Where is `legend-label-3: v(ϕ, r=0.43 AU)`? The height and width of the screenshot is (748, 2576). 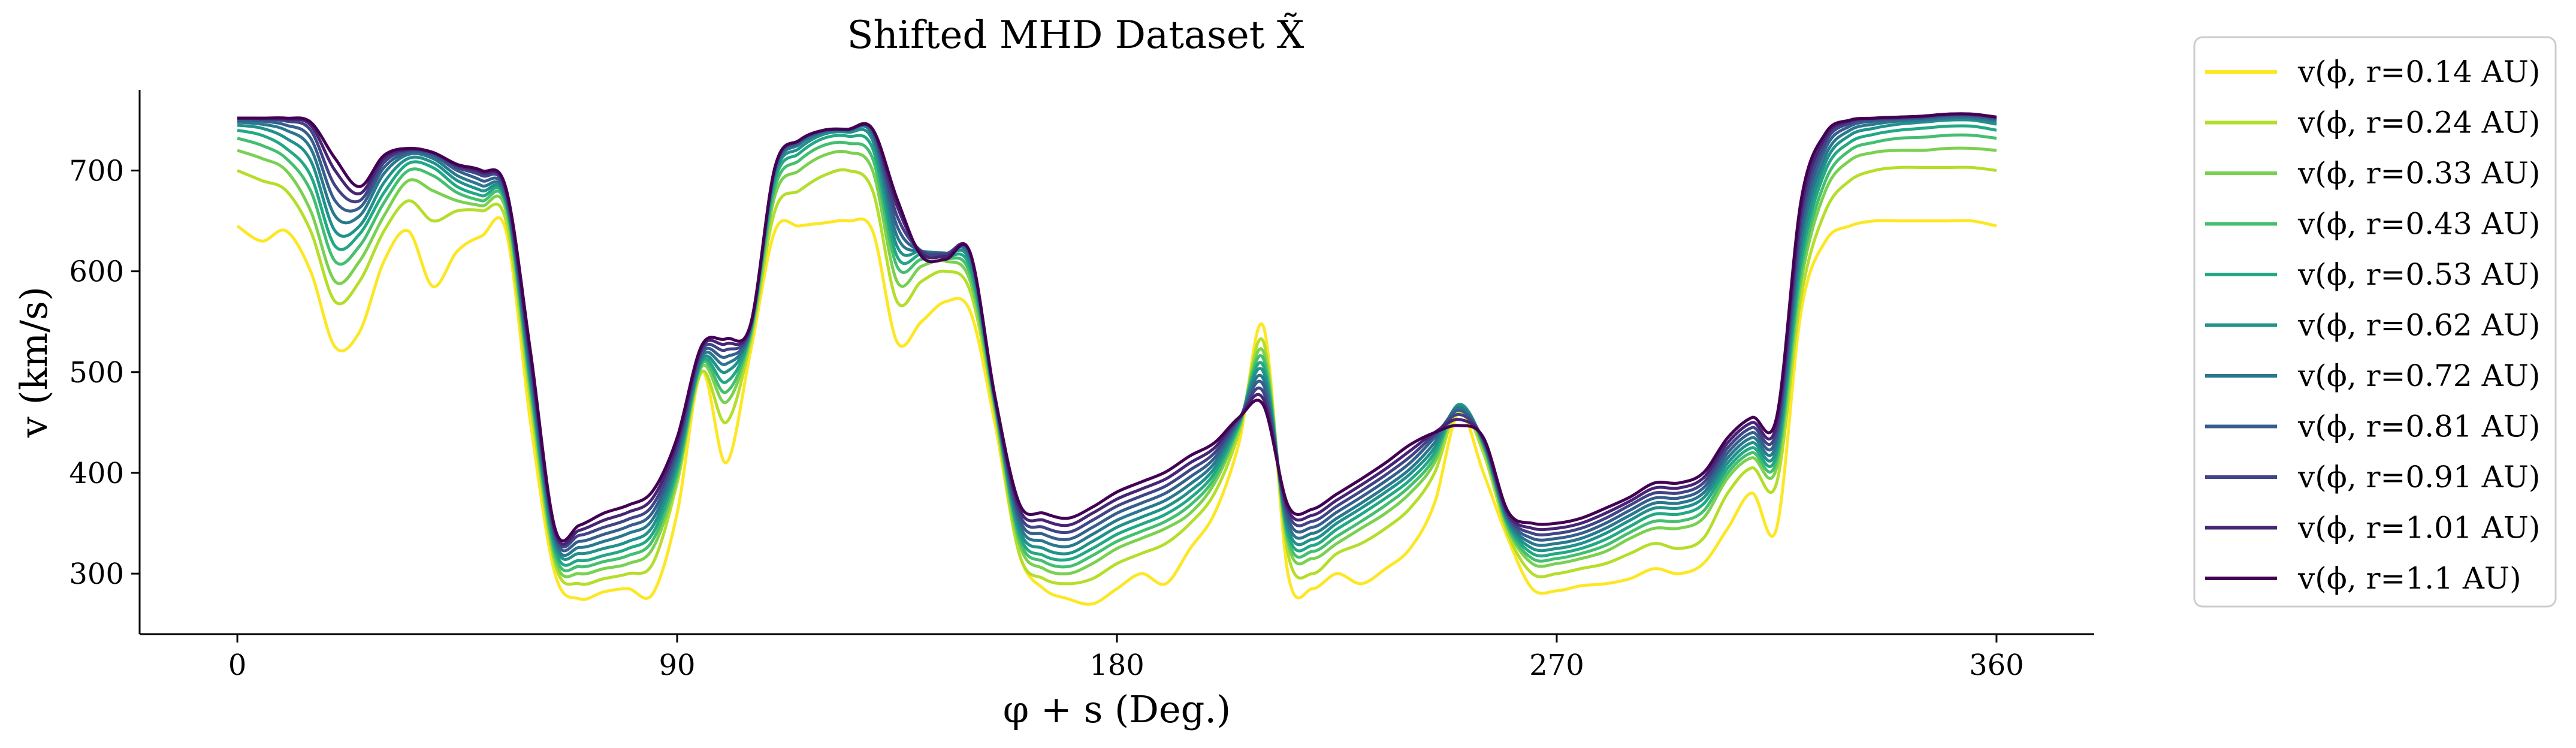 legend-label-3: v(ϕ, r=0.43 AU) is located at coordinates (2419, 224).